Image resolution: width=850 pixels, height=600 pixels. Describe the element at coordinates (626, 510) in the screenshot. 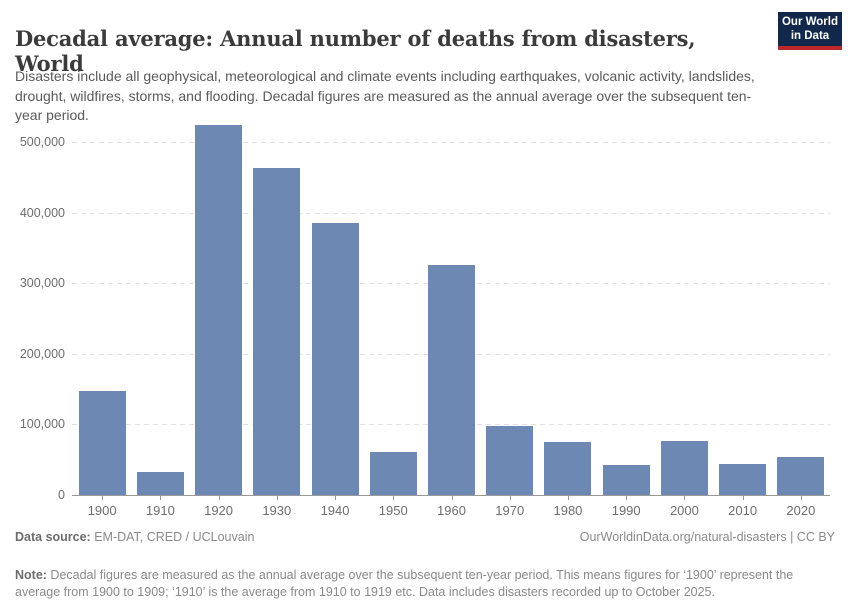

I see `x-axis-tick-label: 1990` at that location.